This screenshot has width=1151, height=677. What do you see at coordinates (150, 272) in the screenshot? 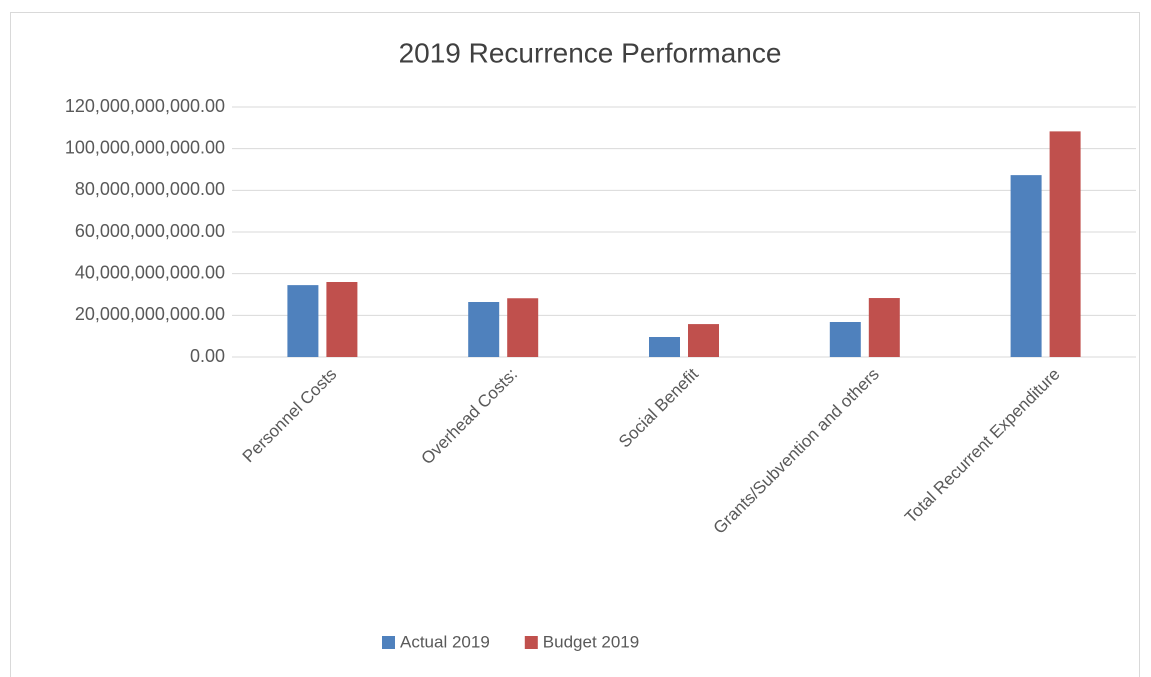
I see `y-tick-label: 40,000,000,000.00` at bounding box center [150, 272].